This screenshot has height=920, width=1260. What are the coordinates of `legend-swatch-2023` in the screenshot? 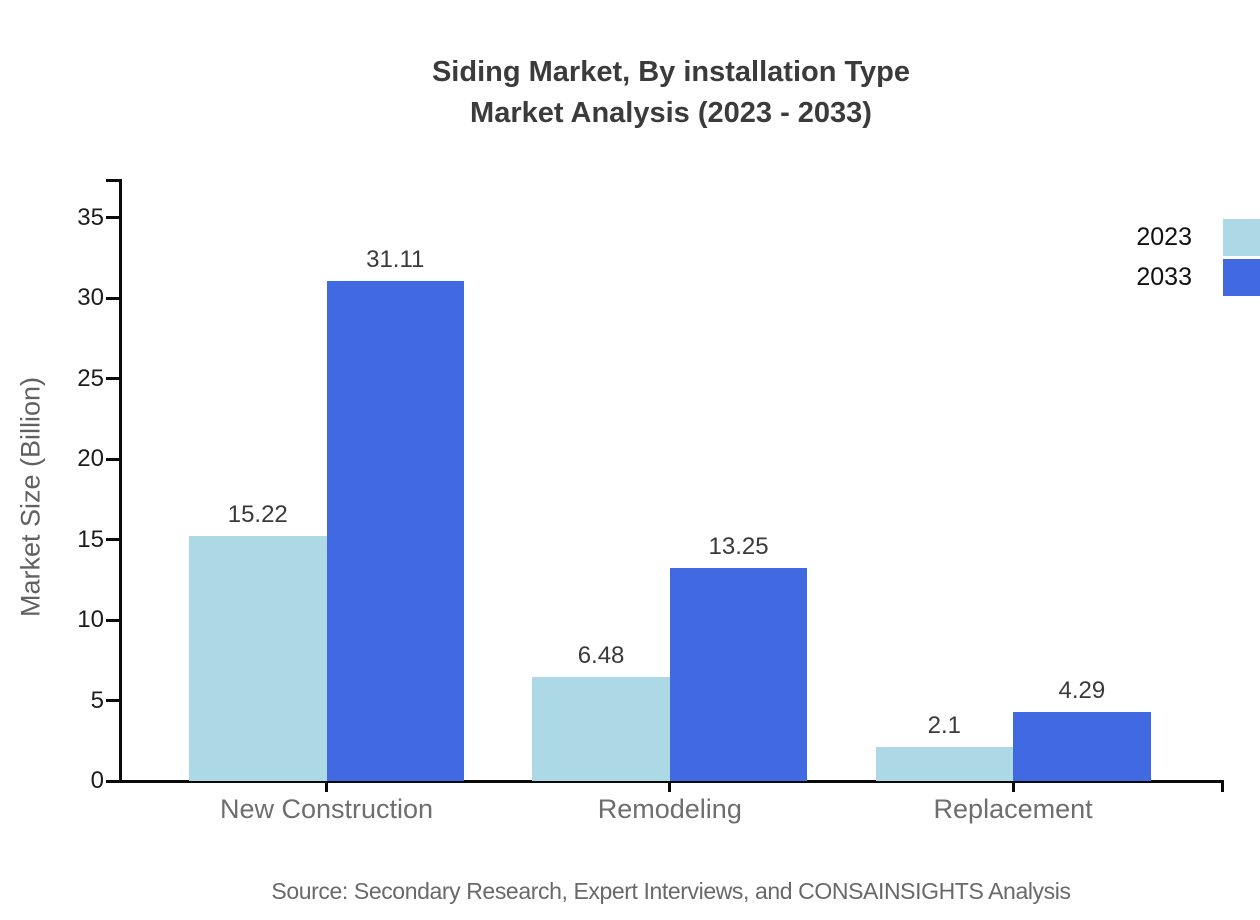 It's located at (1241, 237).